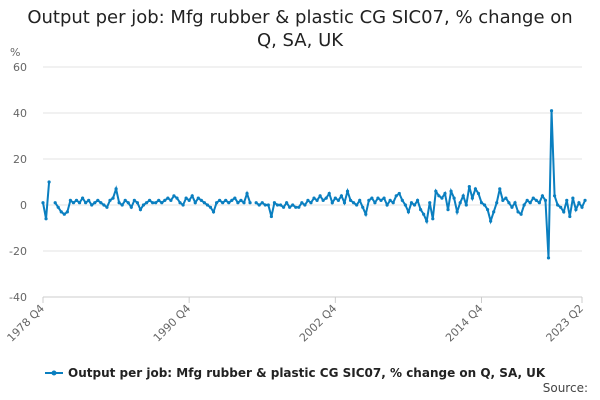 This screenshot has width=600, height=400. Describe the element at coordinates (565, 388) in the screenshot. I see `source: Source:` at that location.